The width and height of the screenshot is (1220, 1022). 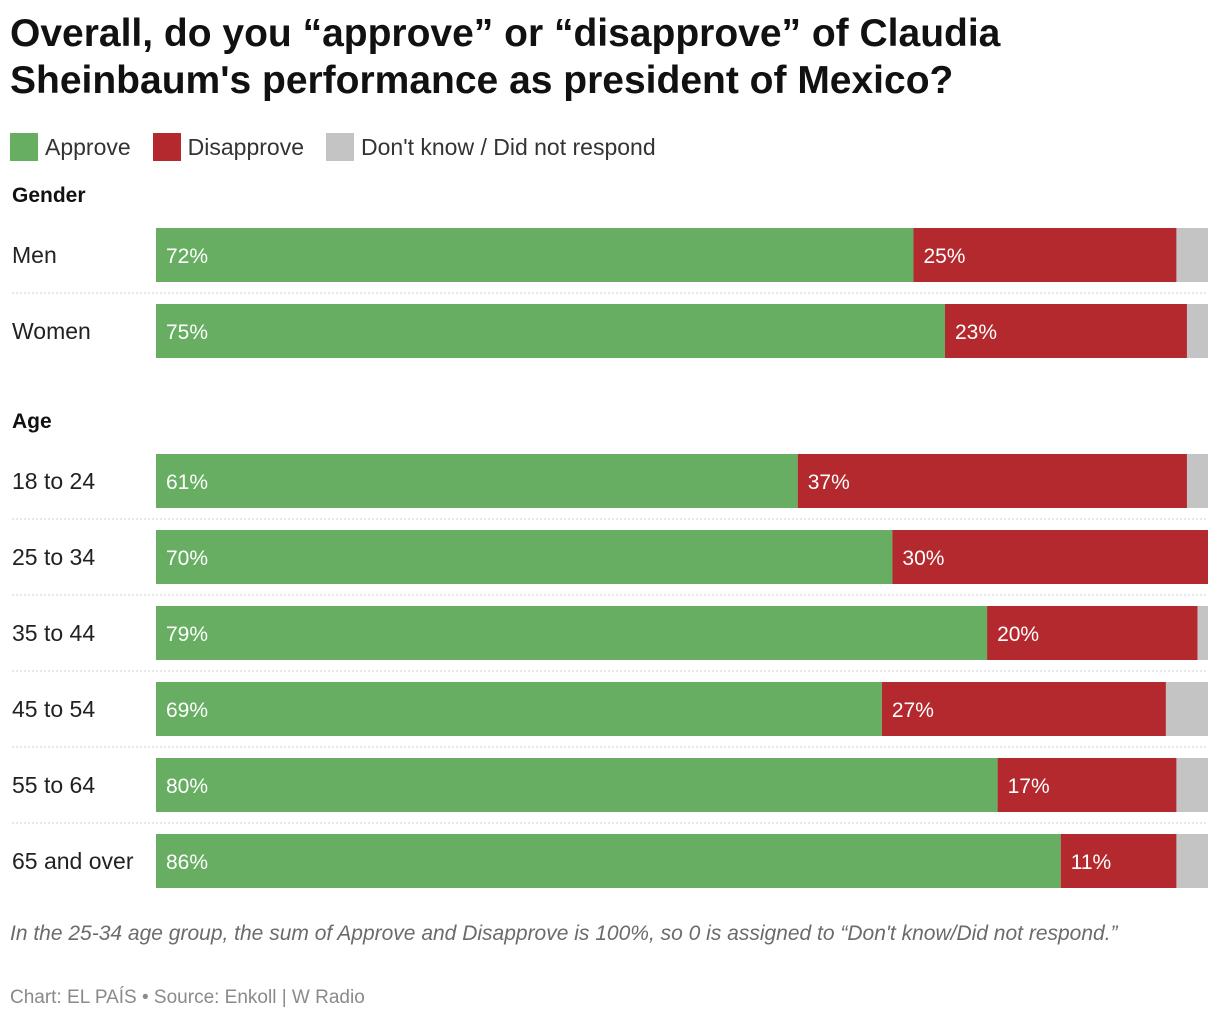 What do you see at coordinates (88, 146) in the screenshot?
I see `legend-label-approve: Approve` at bounding box center [88, 146].